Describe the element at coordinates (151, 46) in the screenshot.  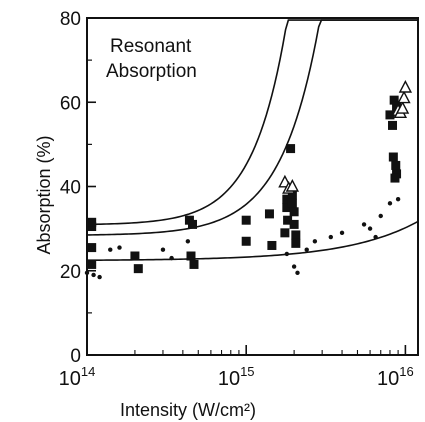
I see `chart-title-line-1: Resonant` at that location.